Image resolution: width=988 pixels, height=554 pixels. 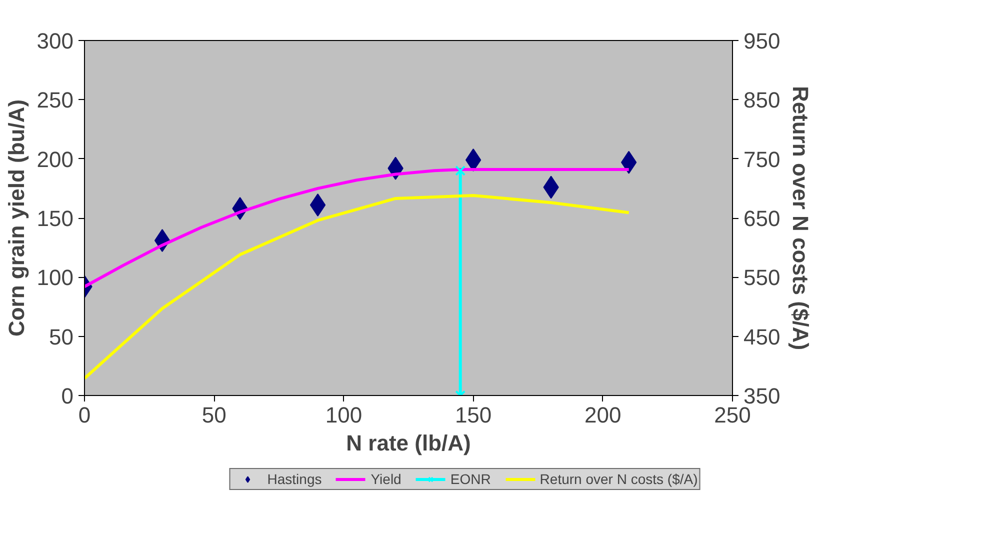 I want to click on y2-tick-label: 750, so click(x=762, y=159).